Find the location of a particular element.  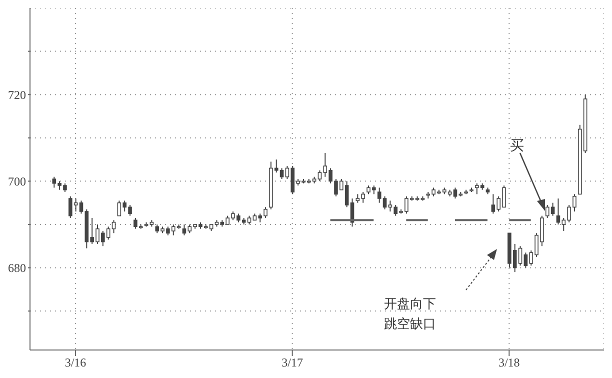

annotation: 开盘向下跳空缺口 is located at coordinates (410, 314).